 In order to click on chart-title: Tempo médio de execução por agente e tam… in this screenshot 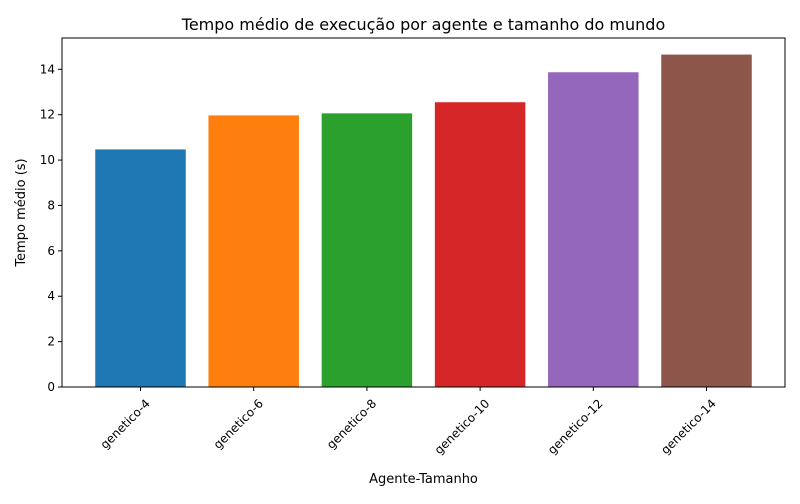, I will do `click(423, 24)`.